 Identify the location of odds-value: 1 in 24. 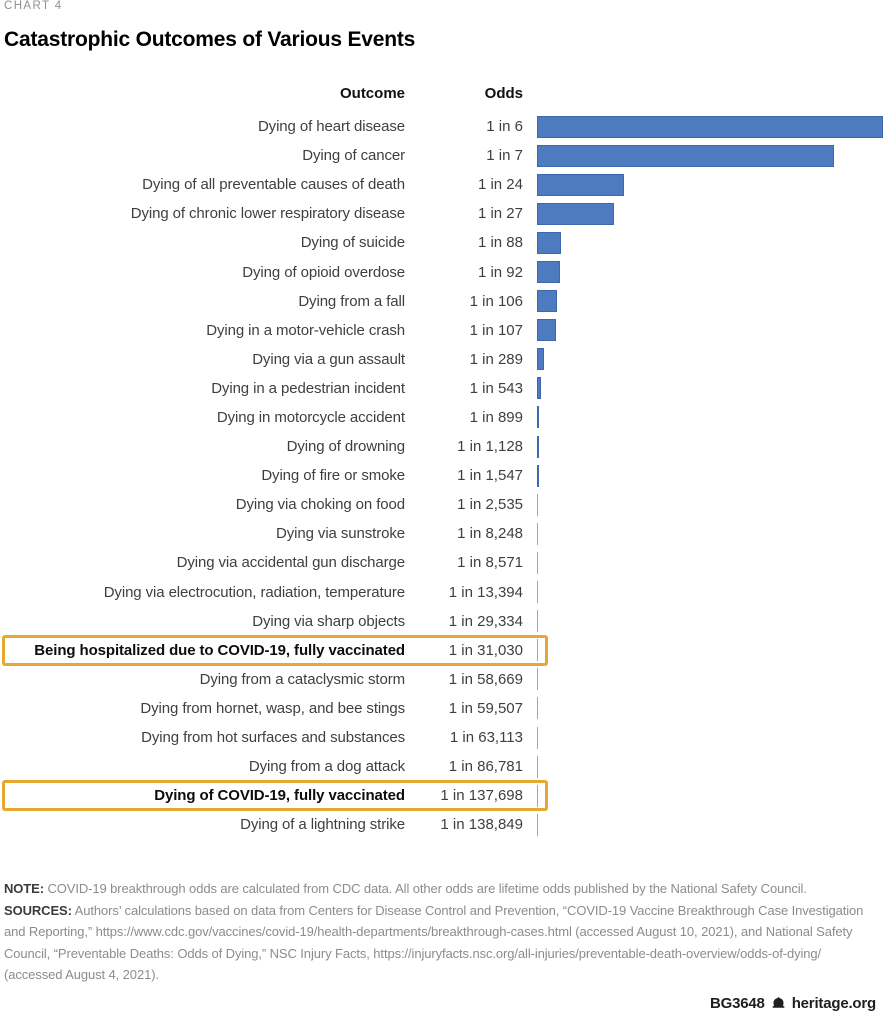
(500, 185).